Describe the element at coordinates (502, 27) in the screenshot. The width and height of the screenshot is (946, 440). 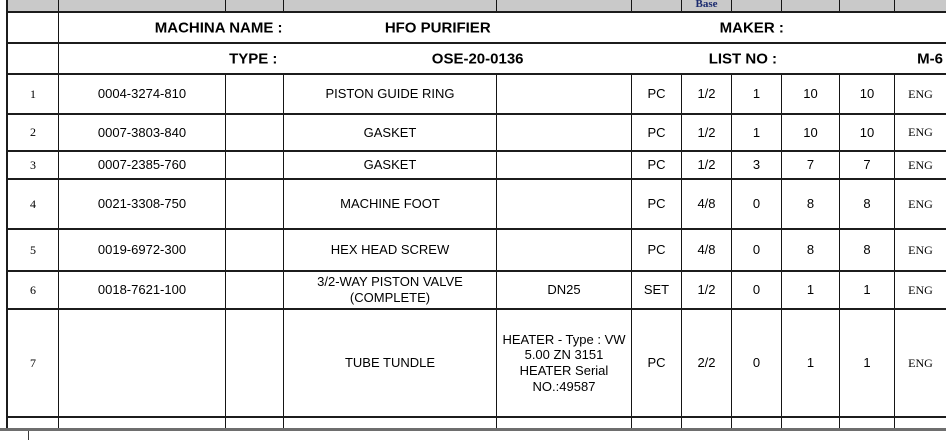
I see `machine-name-row-merged-cell: MACHINA NAME : HFO PURIFIER MAKER :` at that location.